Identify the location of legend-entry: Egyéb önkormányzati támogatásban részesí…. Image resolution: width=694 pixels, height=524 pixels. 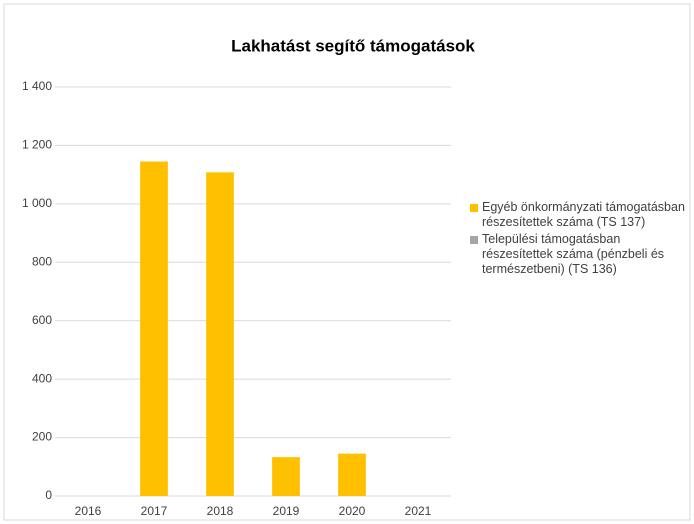
(577, 215).